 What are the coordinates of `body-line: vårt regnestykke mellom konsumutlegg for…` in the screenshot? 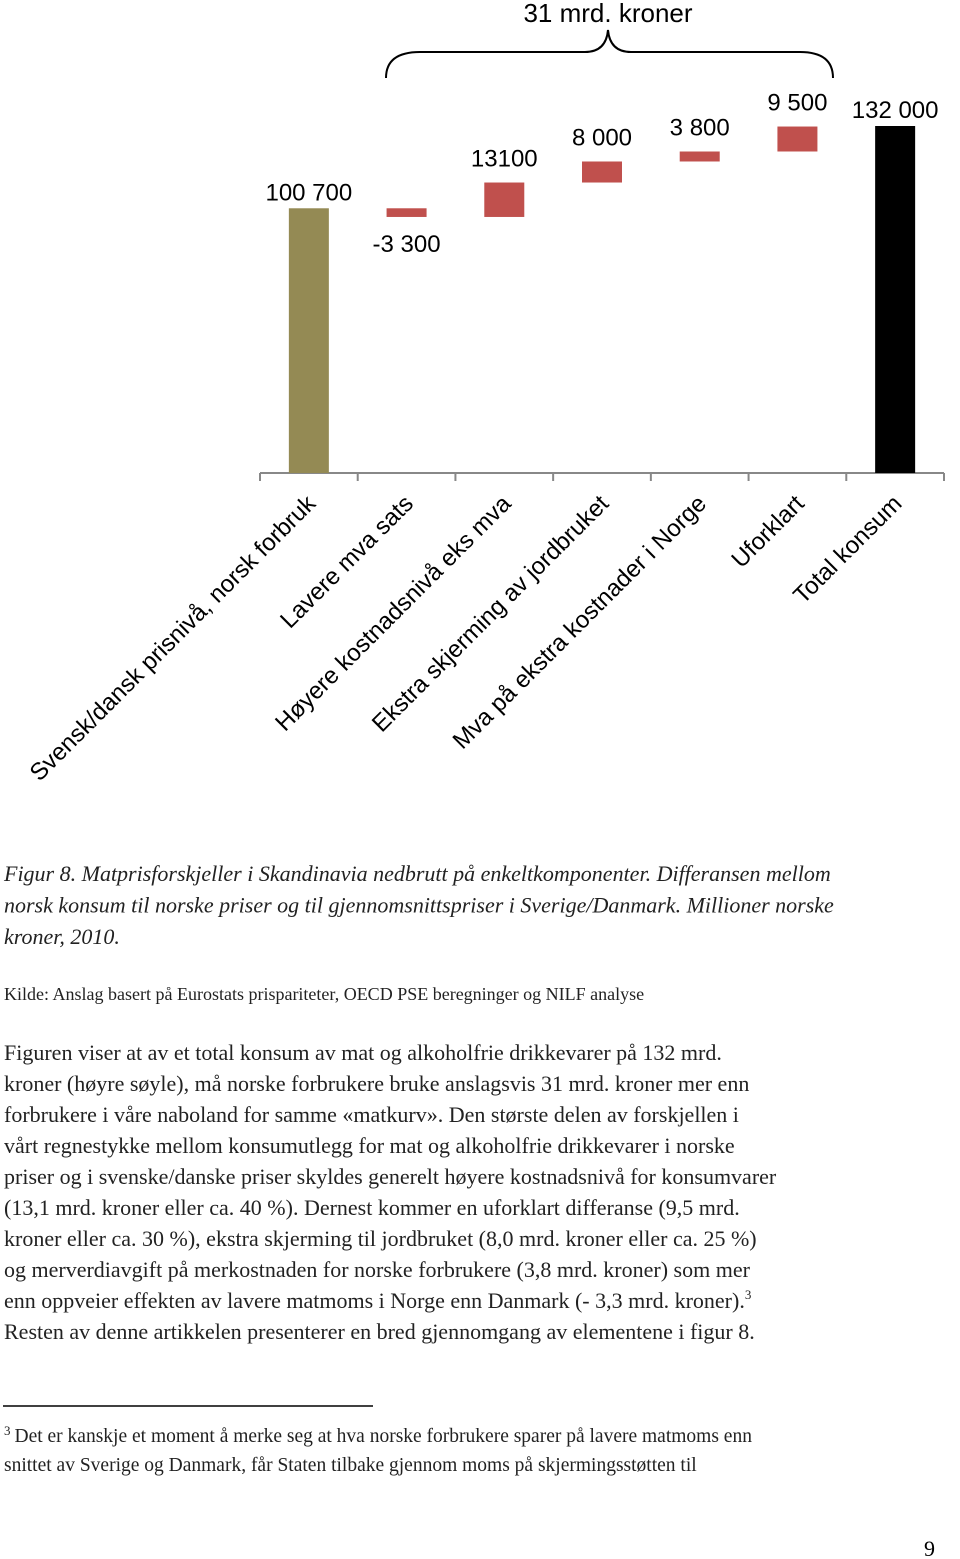 It's located at (369, 1145).